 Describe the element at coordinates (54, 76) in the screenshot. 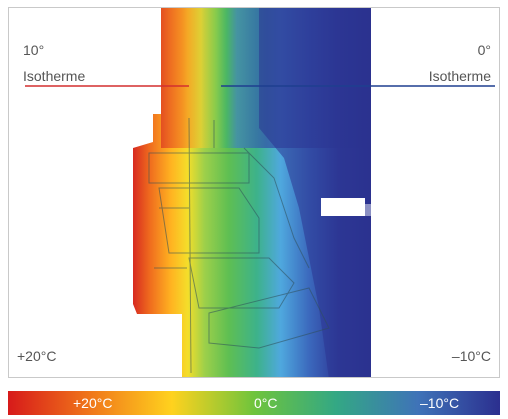

I see `isotherm-10-label: Isotherme` at that location.